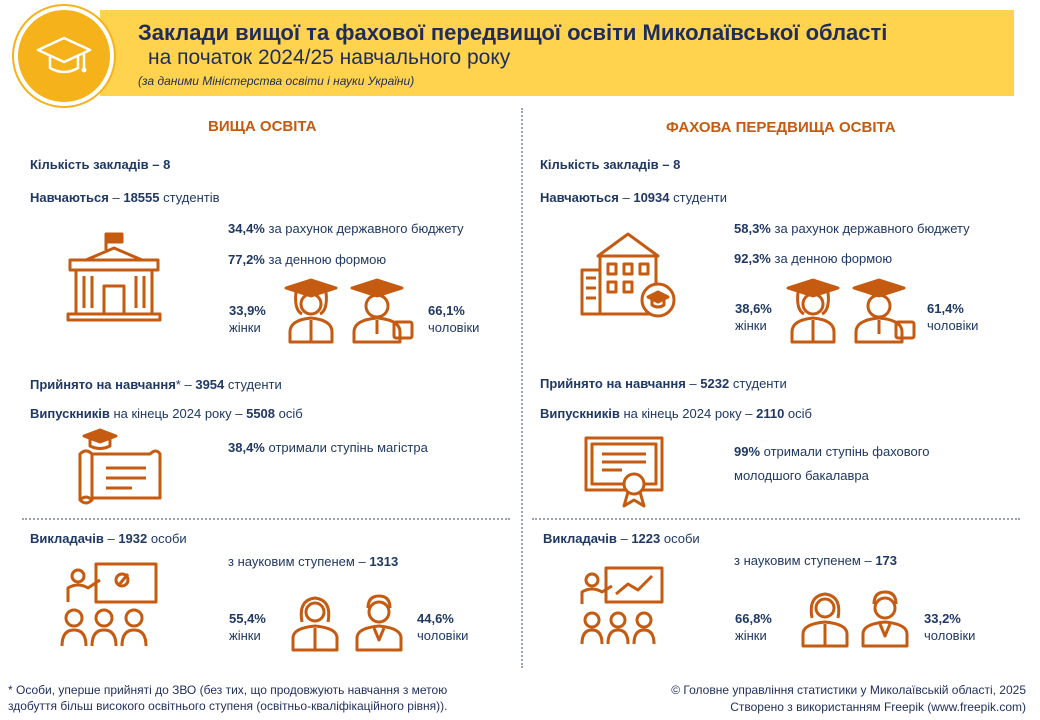  I want to click on right-scientific: з науковим ступенем – 173, so click(815, 560).